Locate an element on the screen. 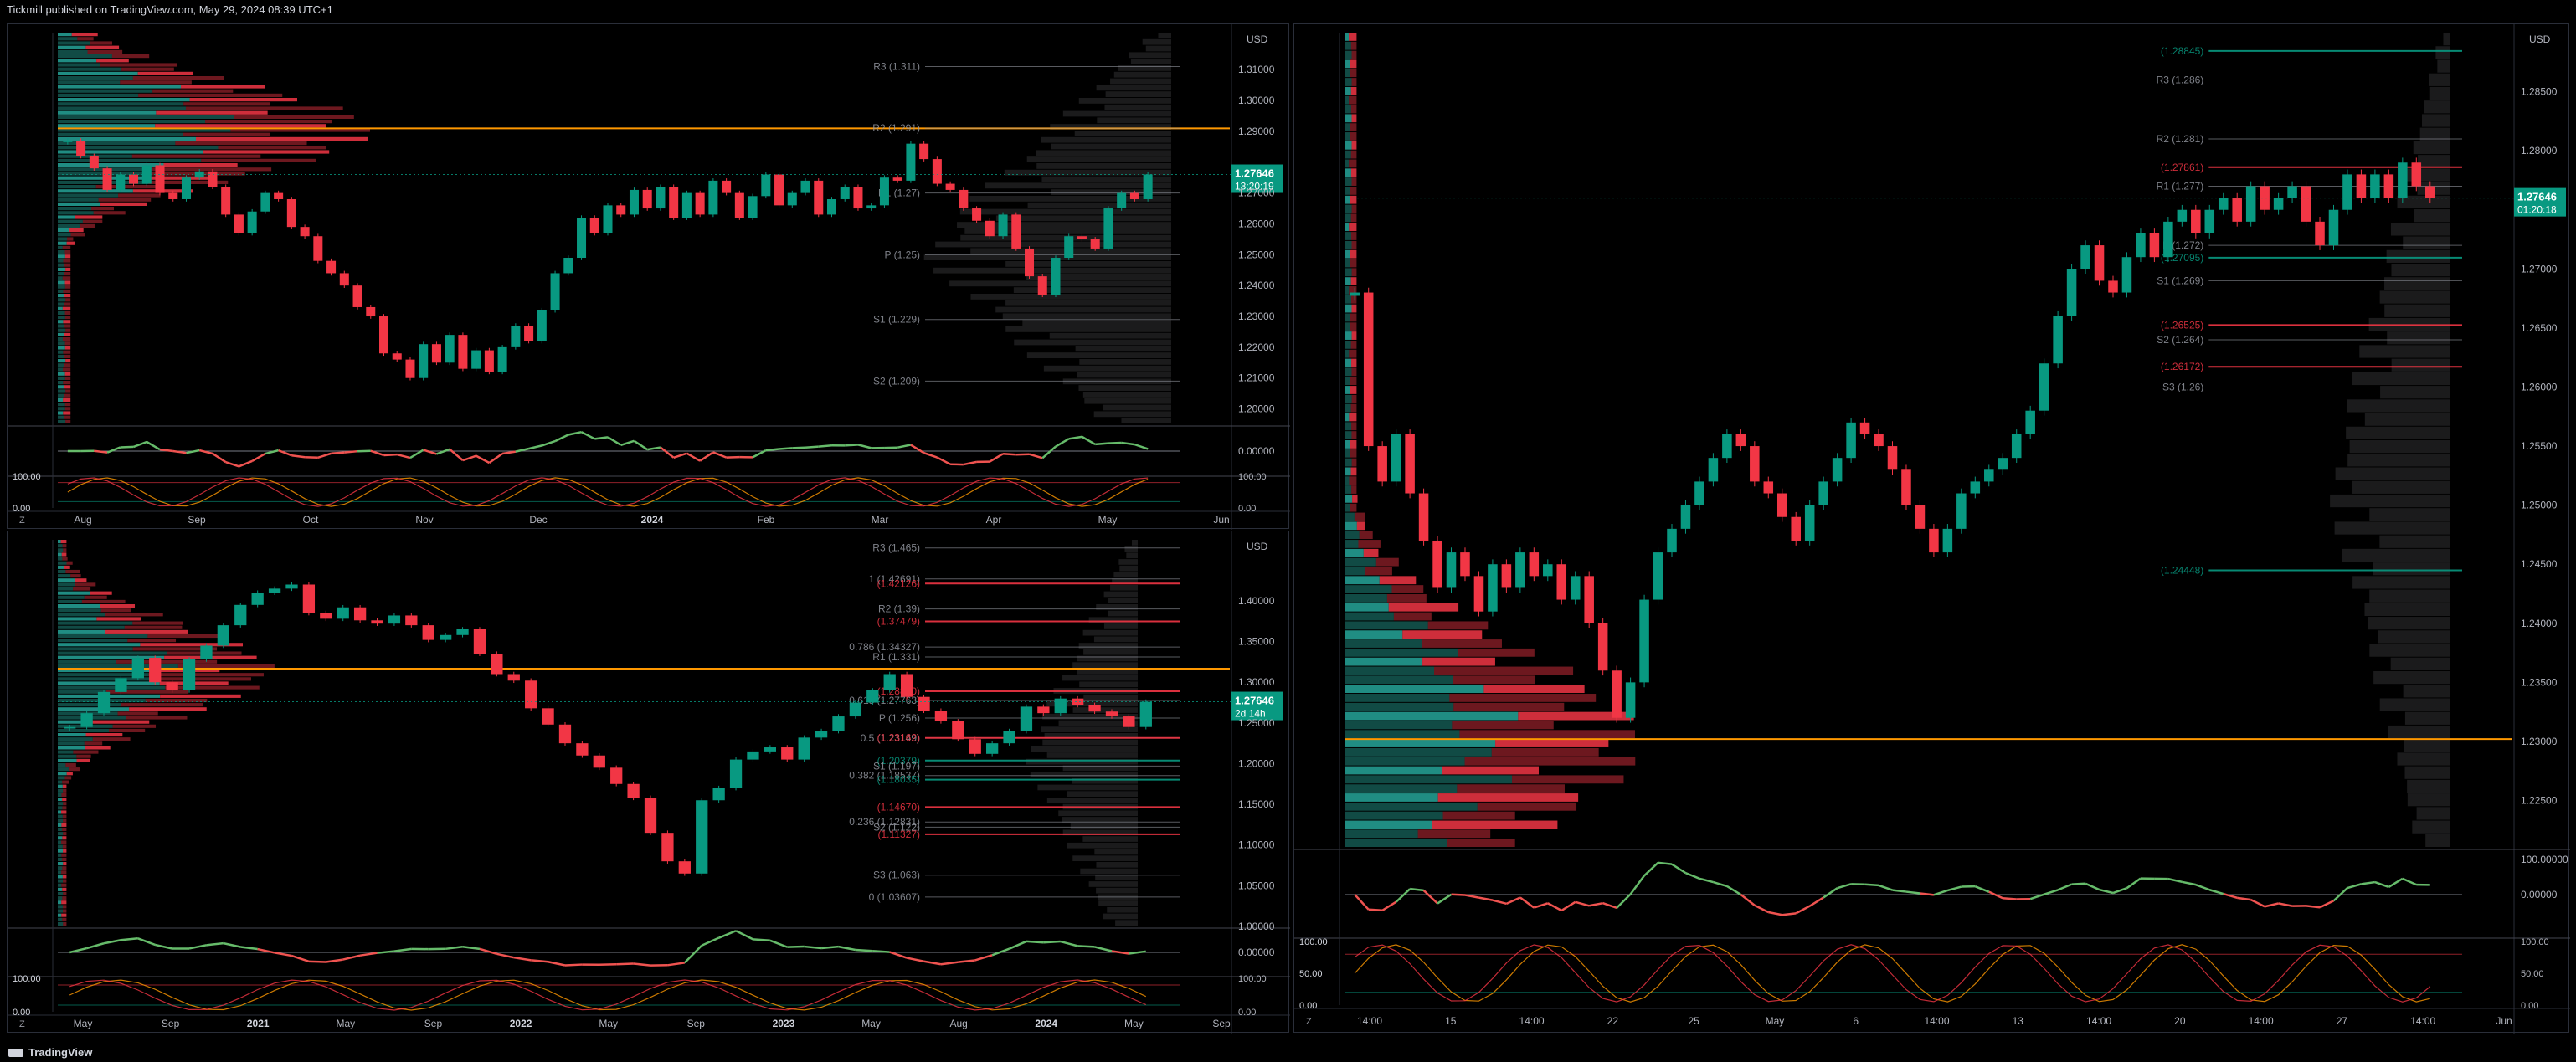 This screenshot has width=2576, height=1062. level-label: 0.236 (1.12831) is located at coordinates (885, 822).